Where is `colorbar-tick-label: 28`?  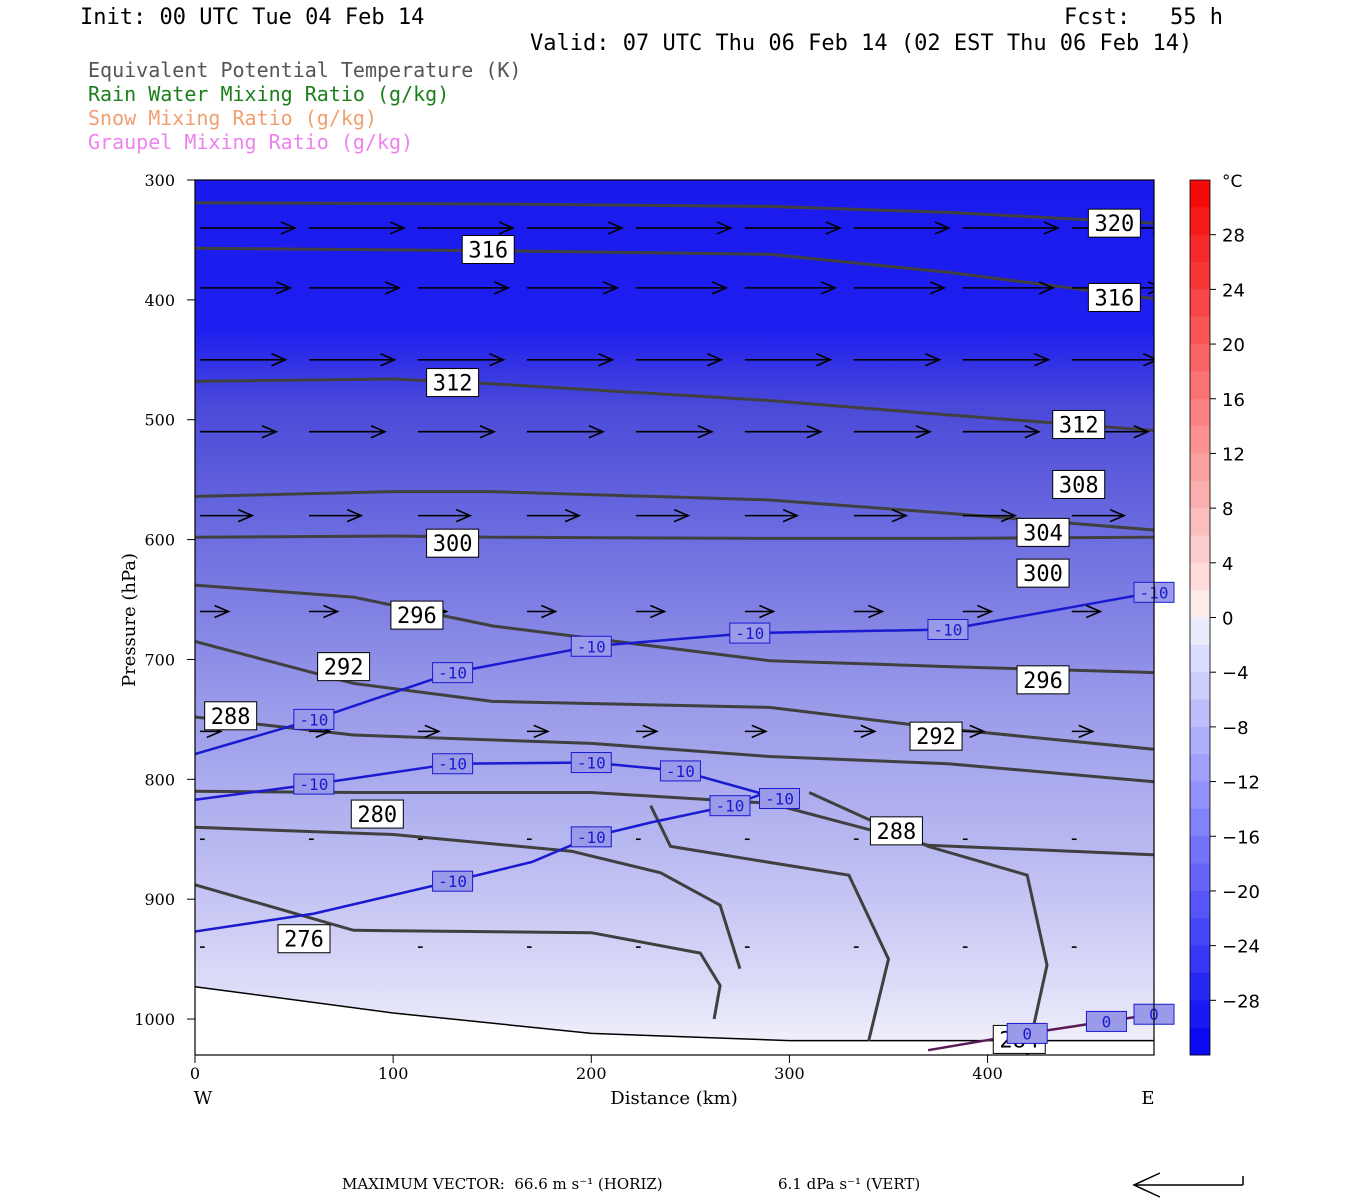
colorbar-tick-label: 28 is located at coordinates (1233, 236).